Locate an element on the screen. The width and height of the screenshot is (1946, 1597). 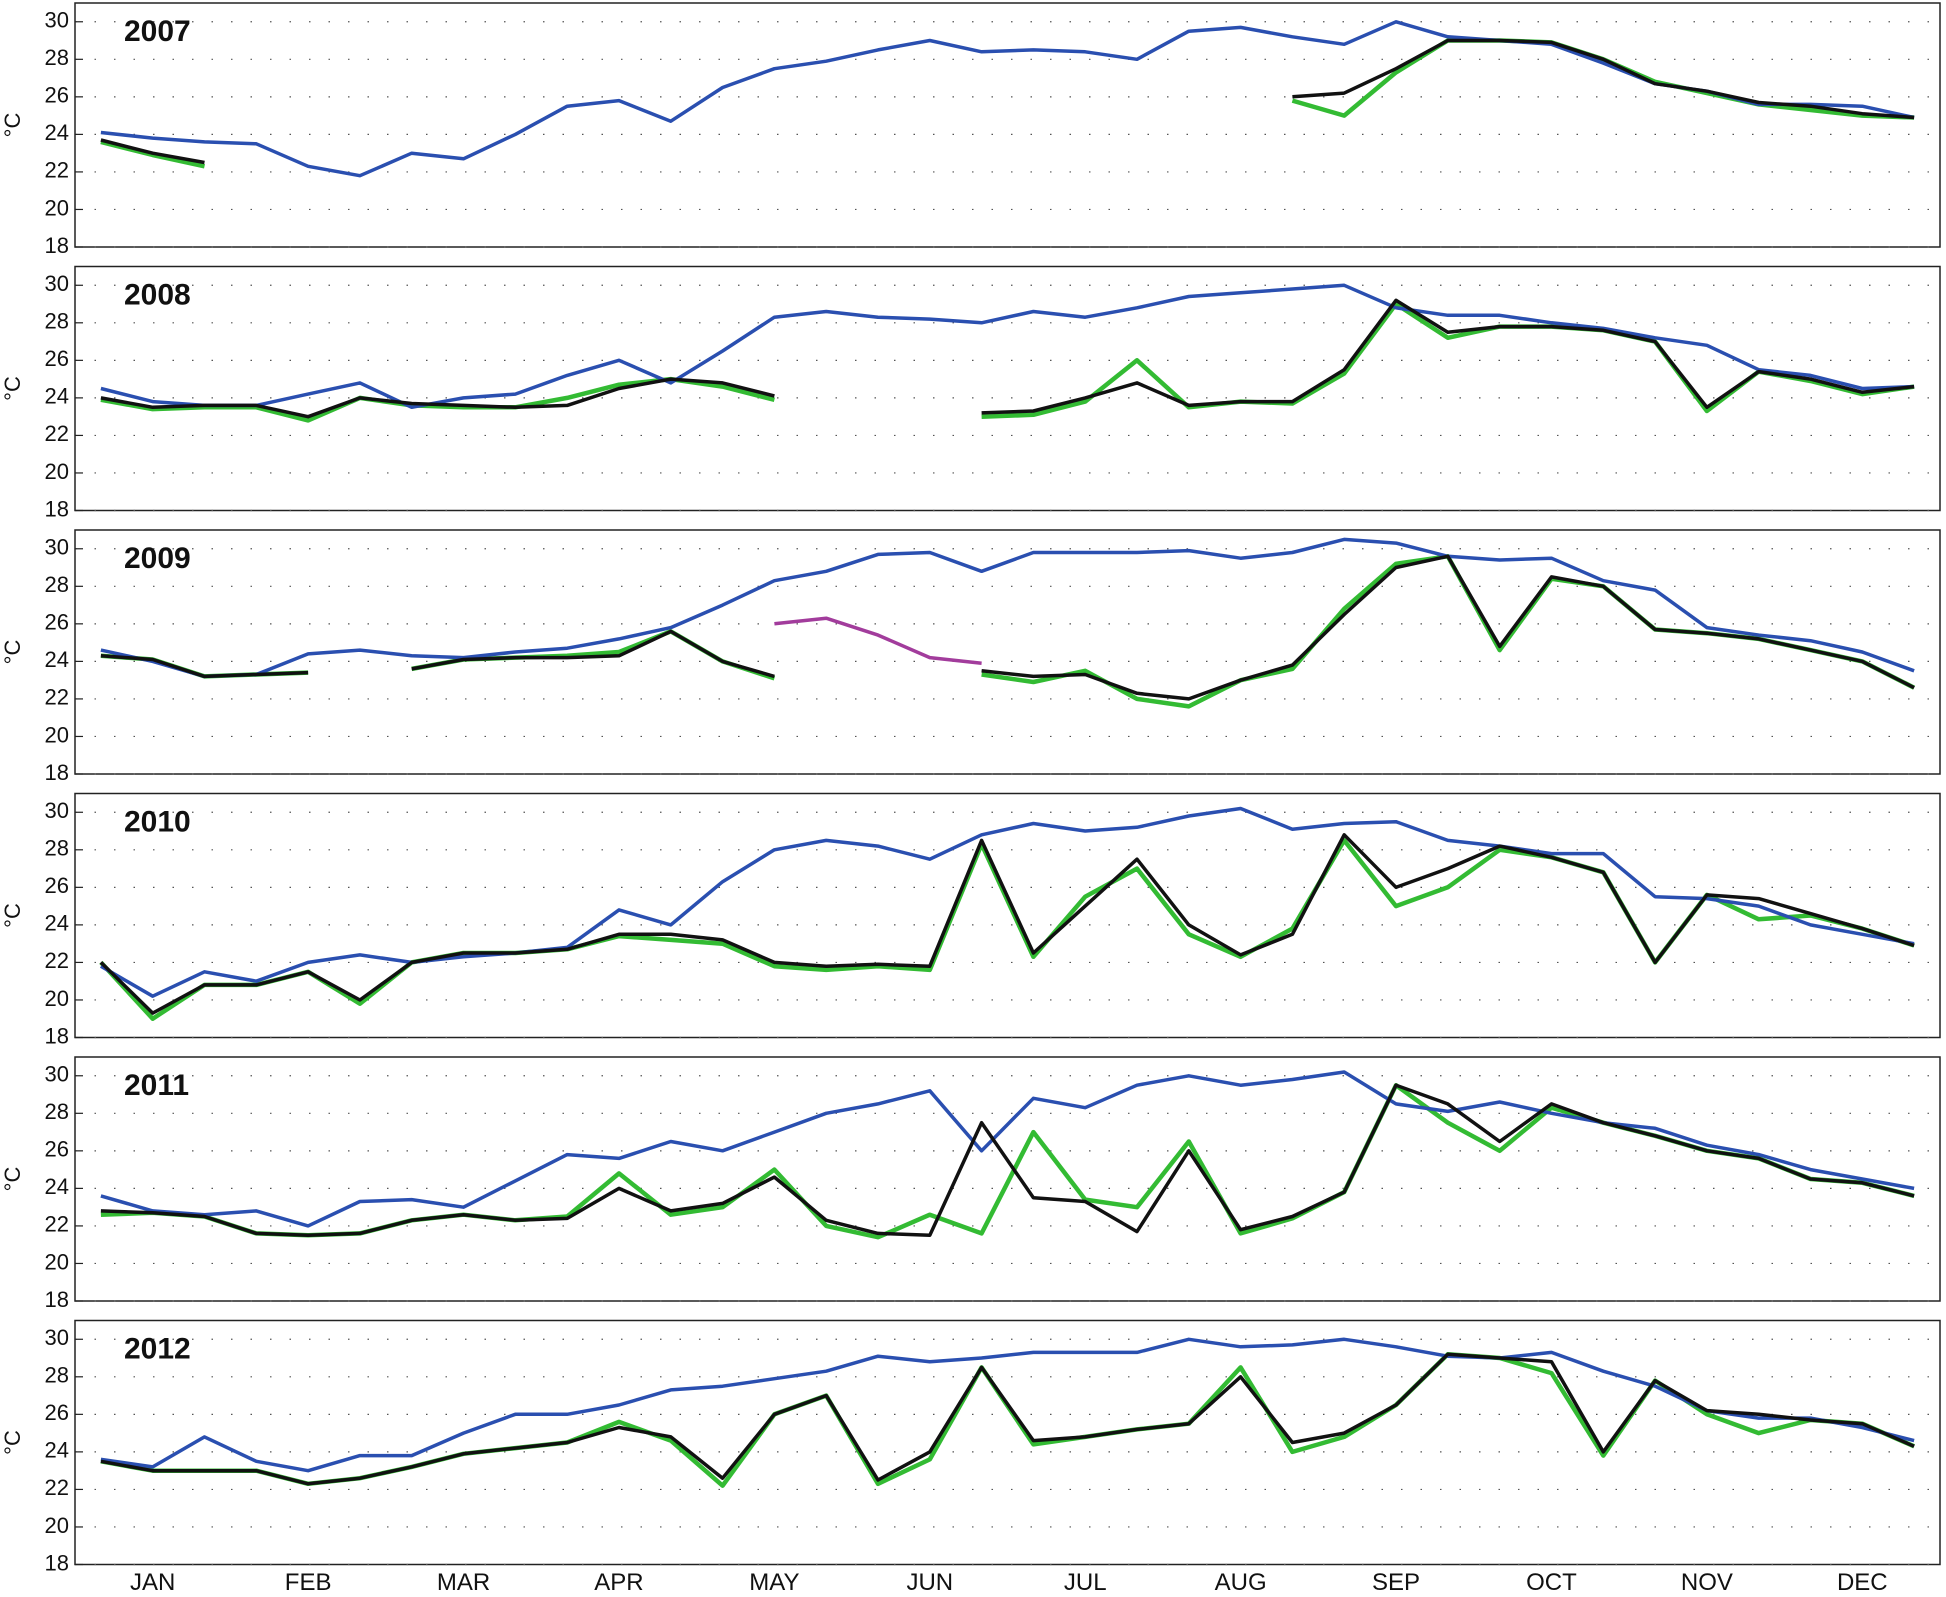
x-tick-label: MAY is located at coordinates (774, 1582).